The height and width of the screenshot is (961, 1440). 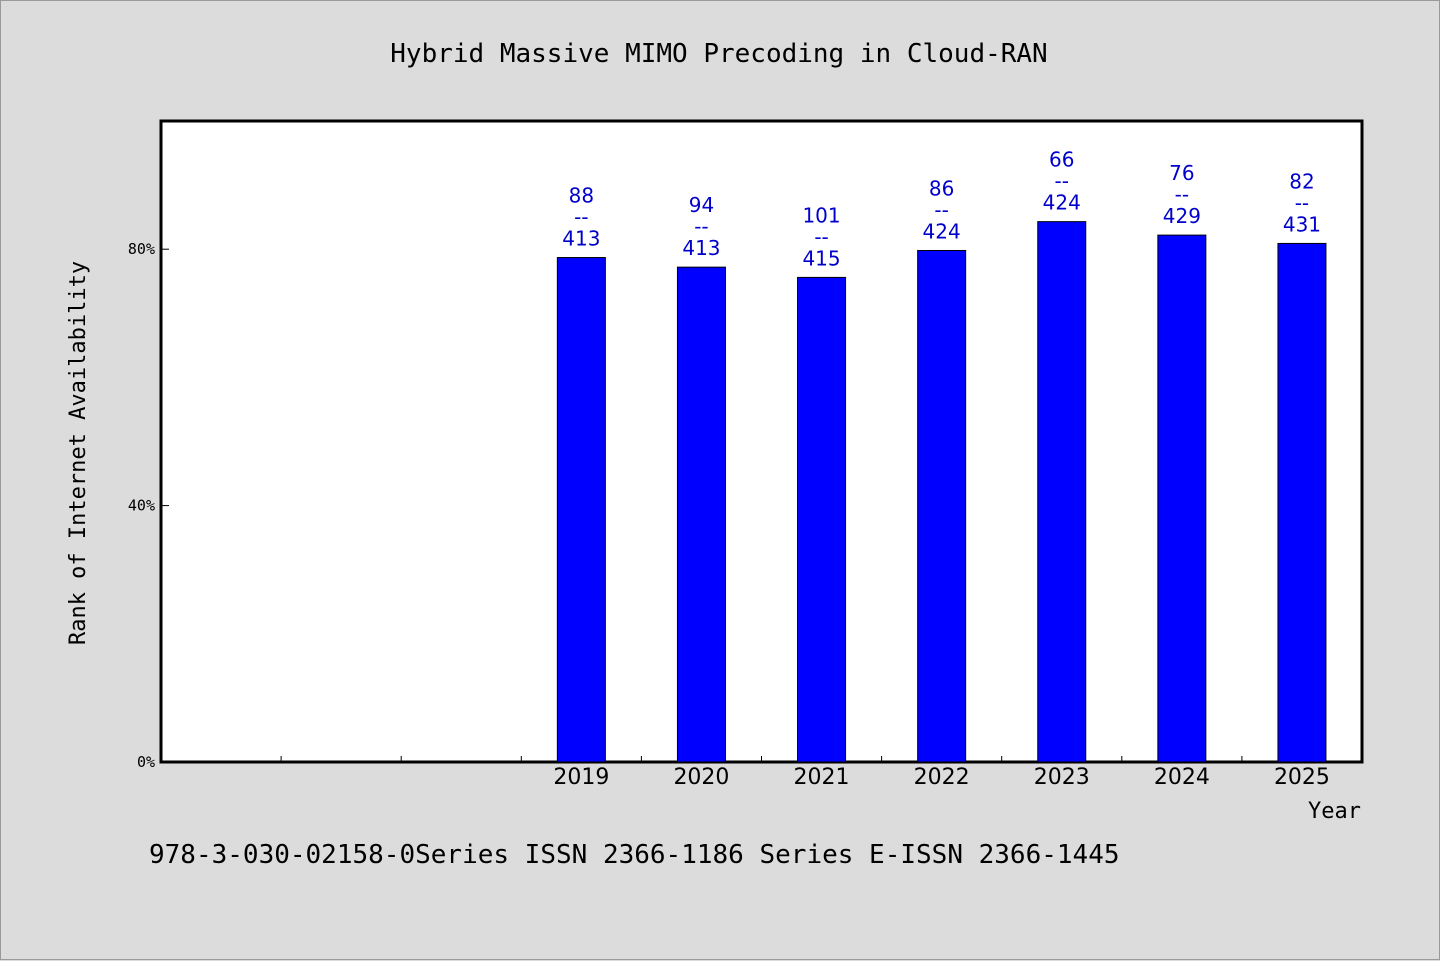 What do you see at coordinates (141, 506) in the screenshot?
I see `y-tick-label-40: 40%` at bounding box center [141, 506].